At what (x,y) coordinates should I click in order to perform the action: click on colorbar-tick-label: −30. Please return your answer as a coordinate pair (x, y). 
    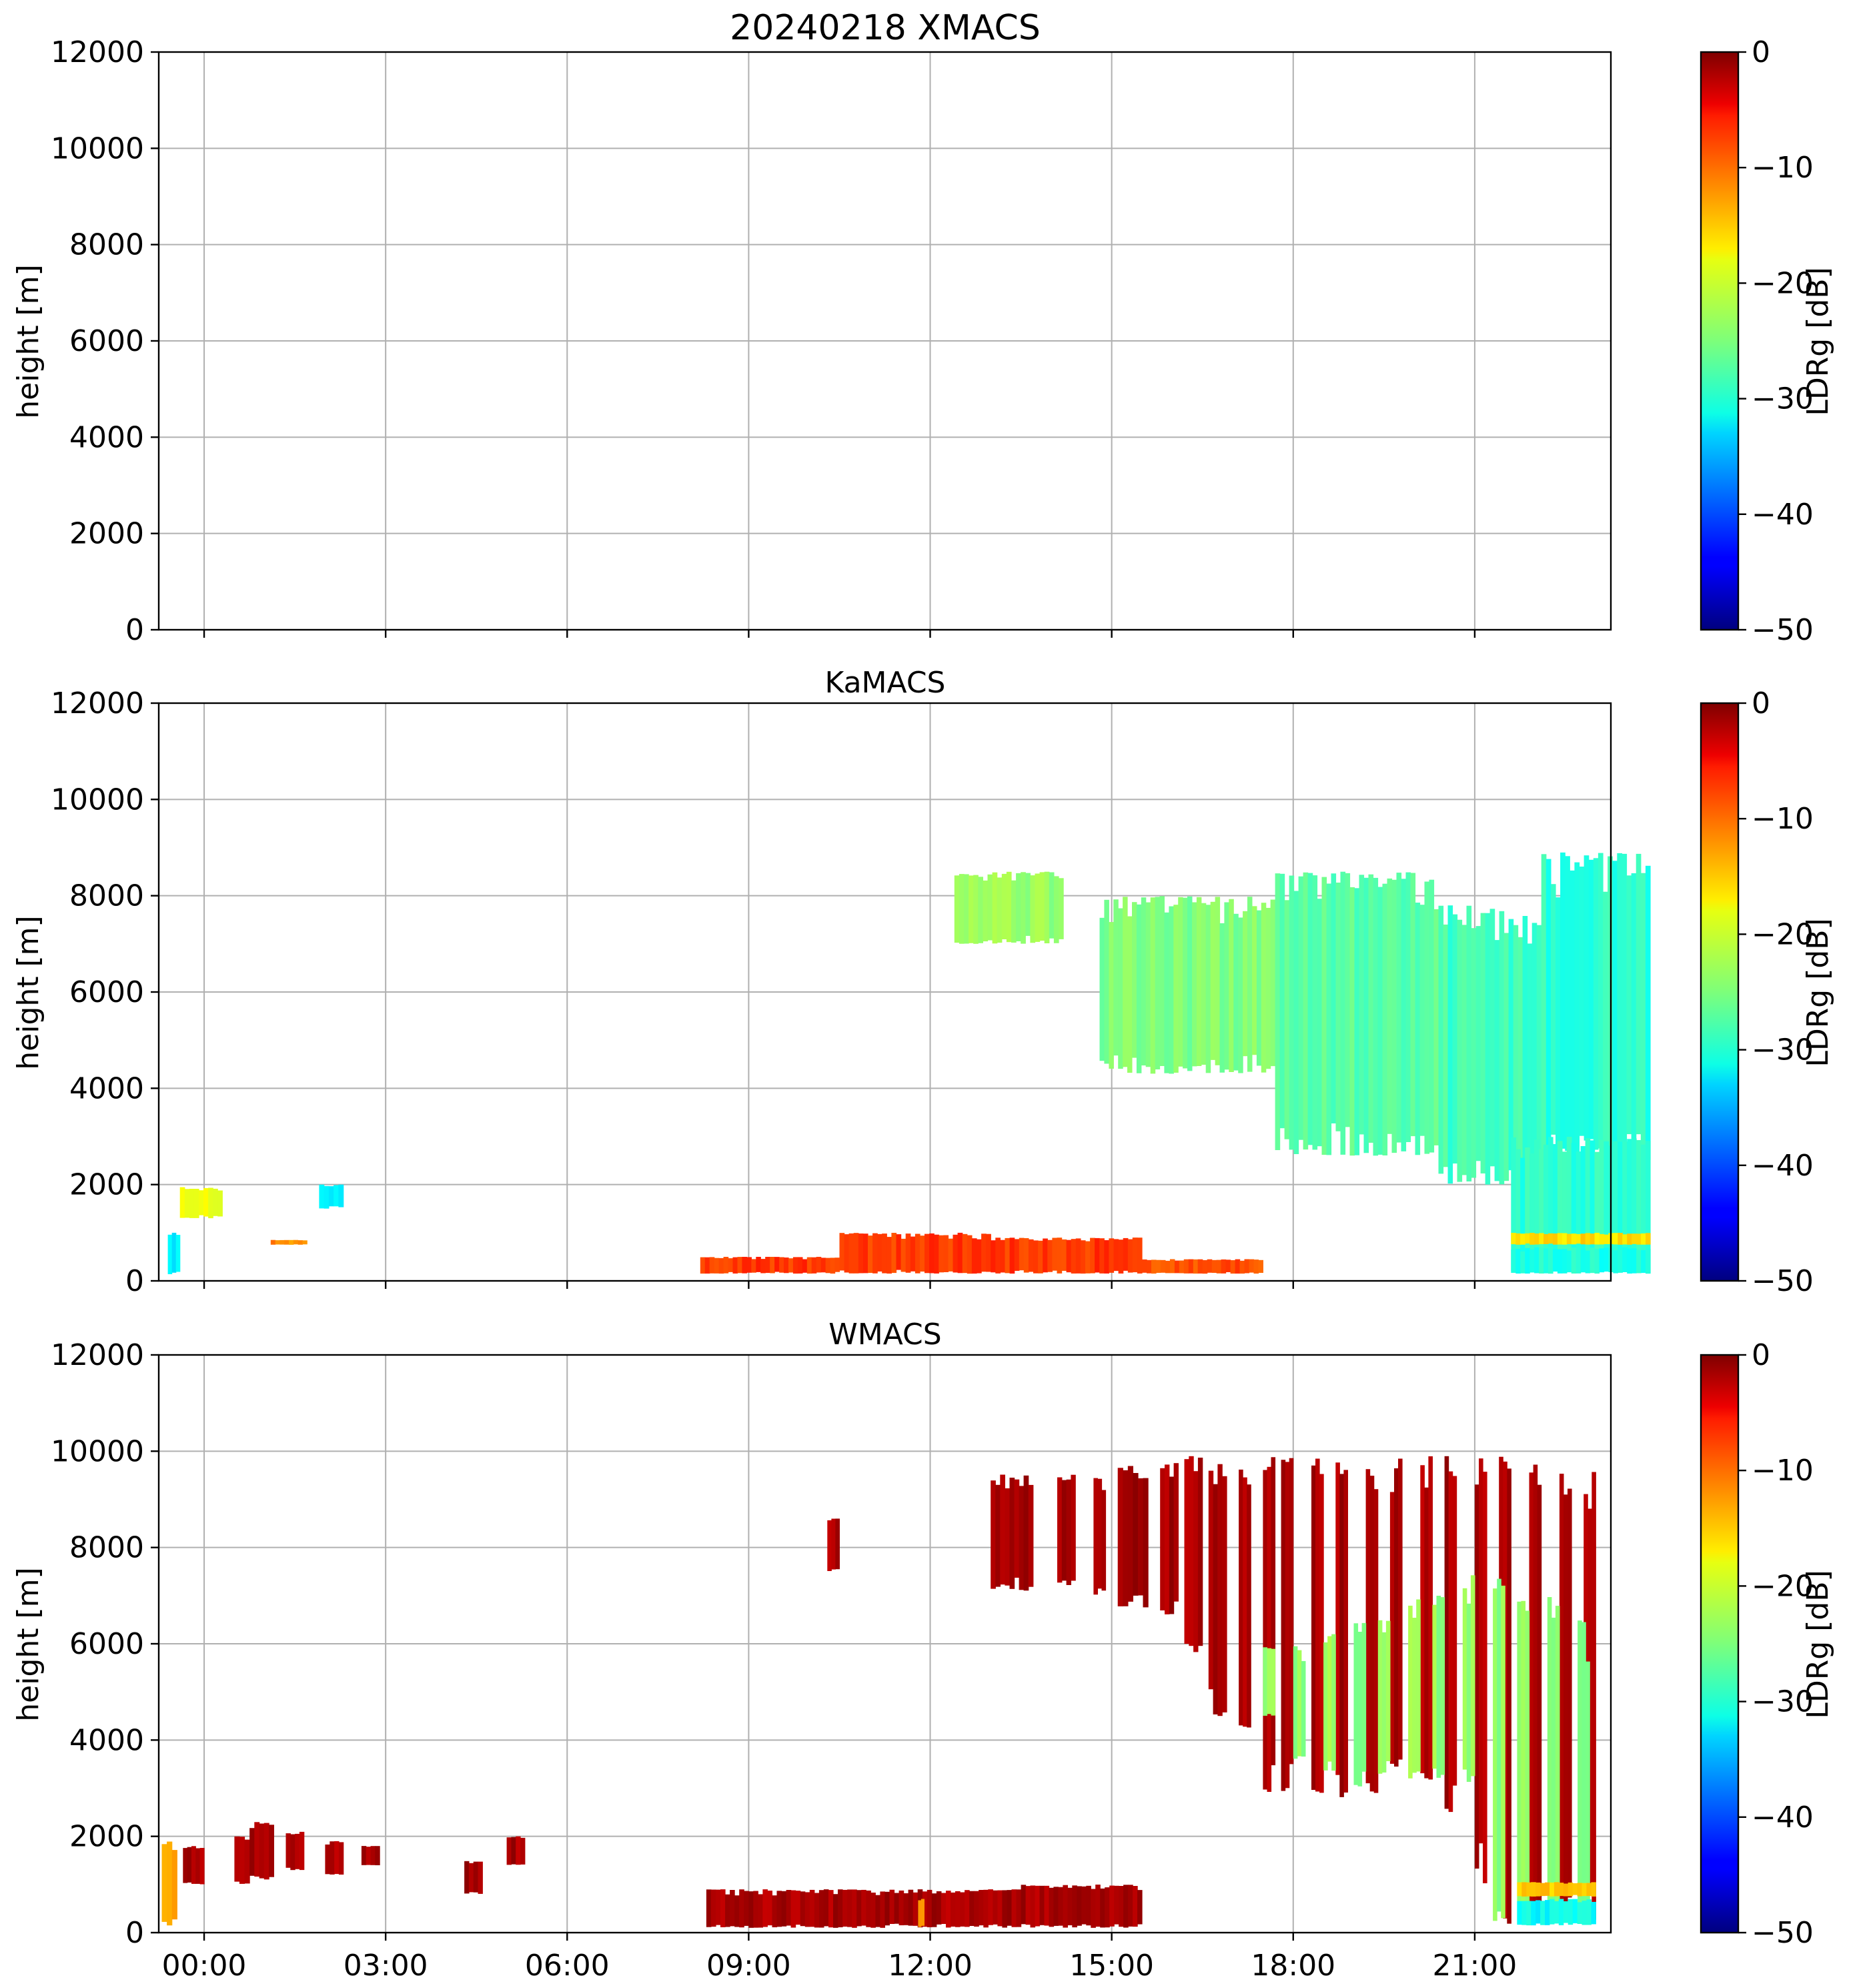
    Looking at the image, I should click on (1783, 1050).